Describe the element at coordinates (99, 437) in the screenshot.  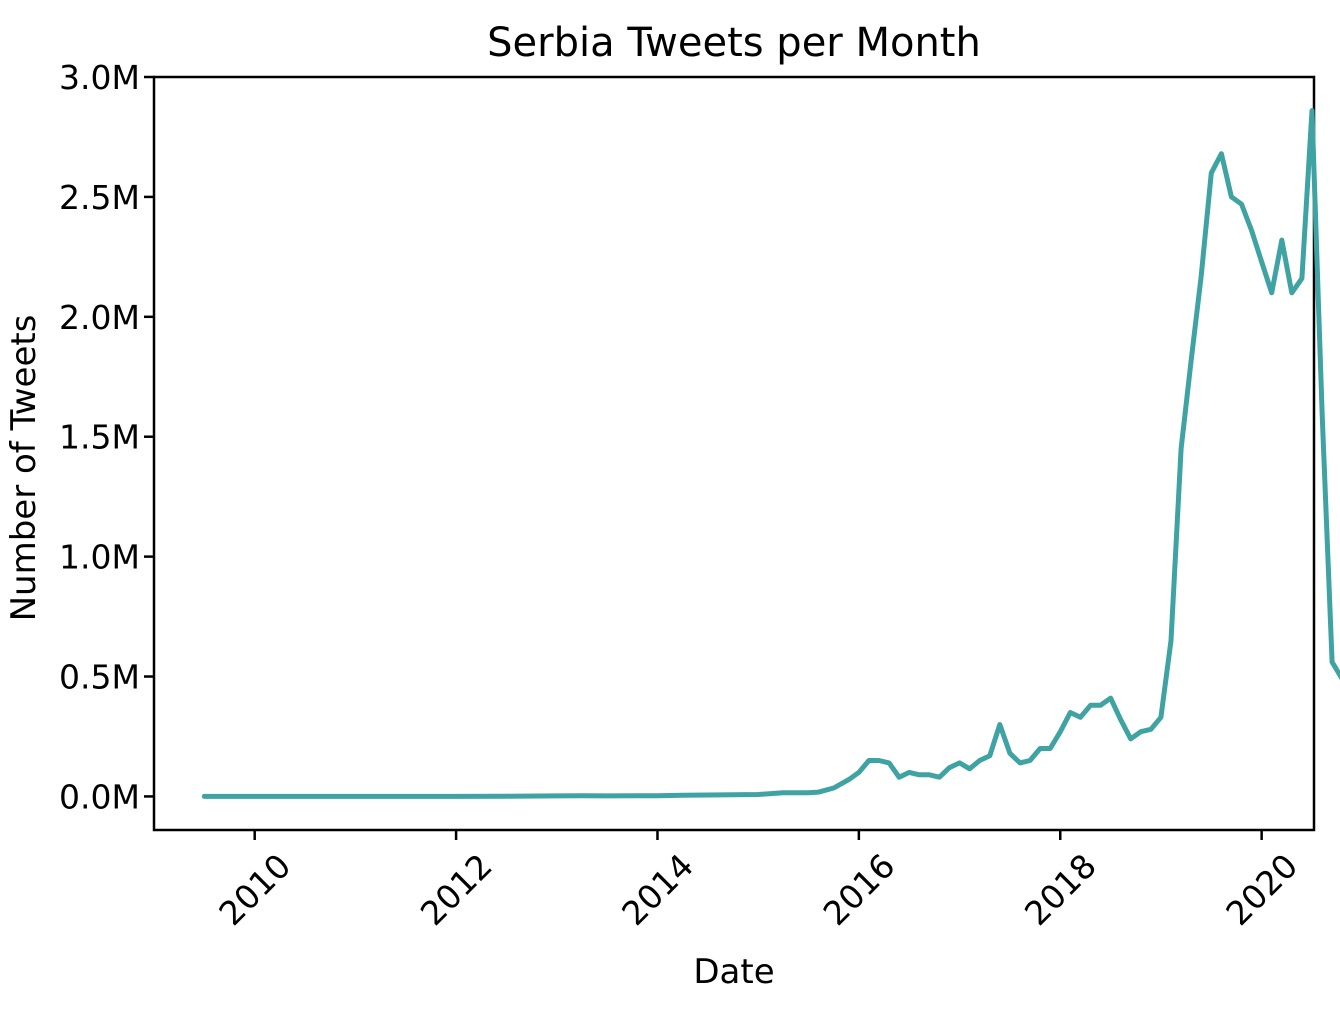
I see `y-tick-label: 1.5M` at that location.